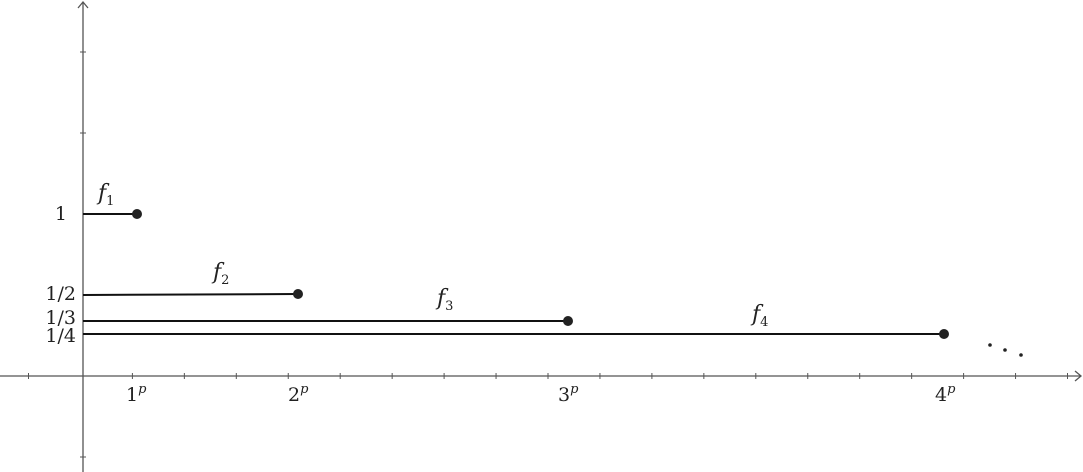 The height and width of the screenshot is (472, 1083). What do you see at coordinates (444, 300) in the screenshot?
I see `label-f3: f3` at bounding box center [444, 300].